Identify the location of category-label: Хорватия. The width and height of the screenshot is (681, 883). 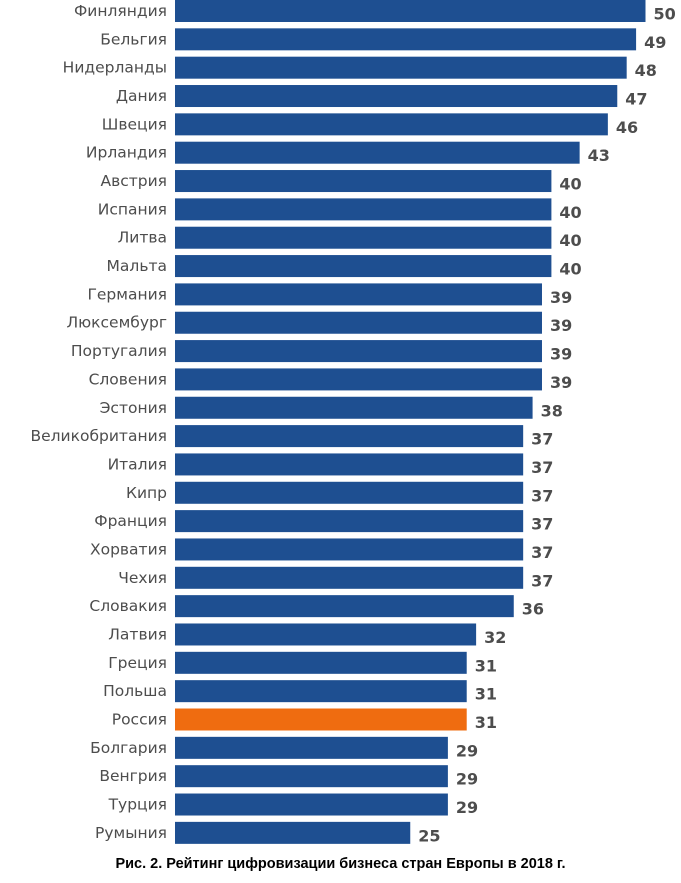
(128, 549).